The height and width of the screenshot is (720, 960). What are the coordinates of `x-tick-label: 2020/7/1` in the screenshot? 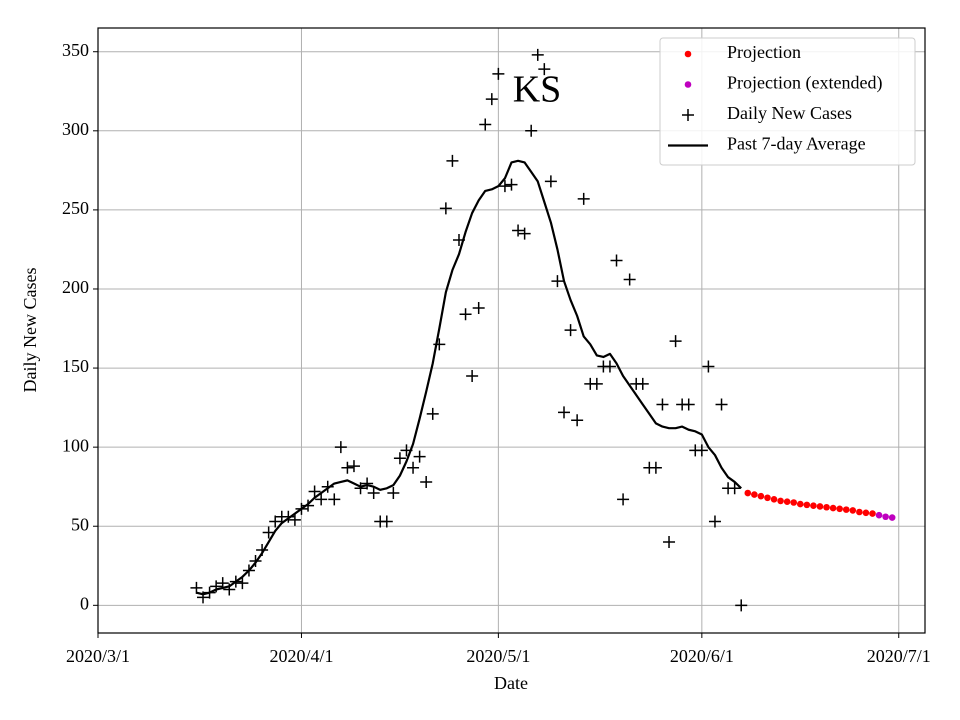 It's located at (899, 656).